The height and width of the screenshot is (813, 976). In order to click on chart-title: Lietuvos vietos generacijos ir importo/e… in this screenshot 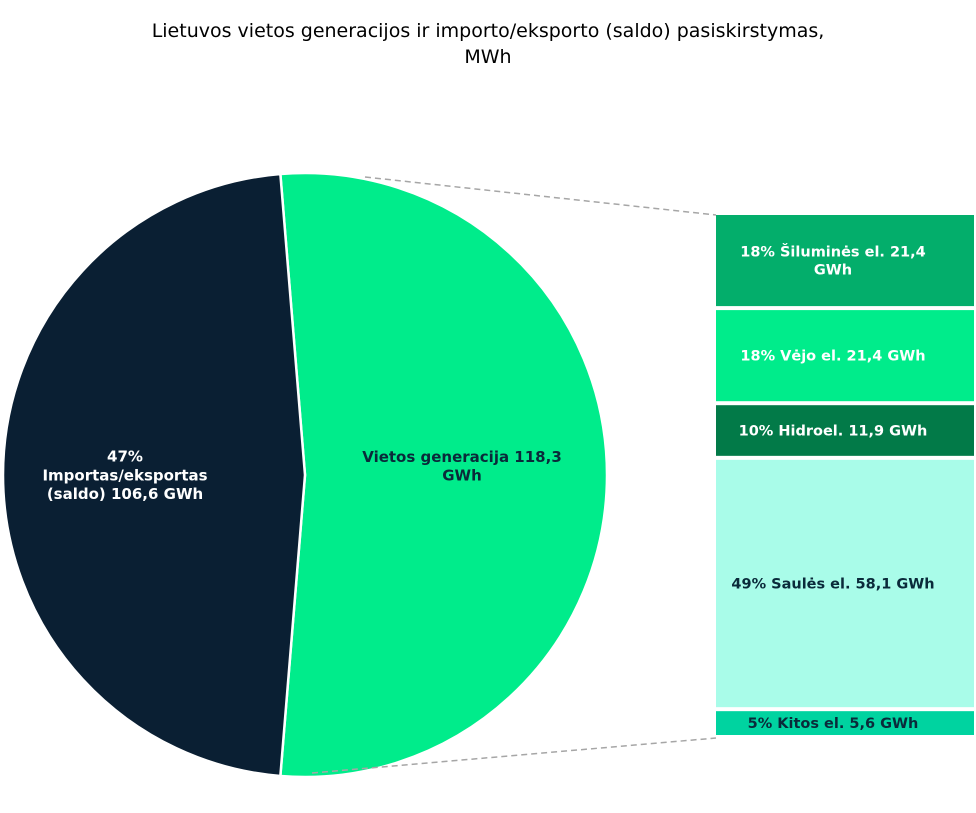, I will do `click(488, 44)`.